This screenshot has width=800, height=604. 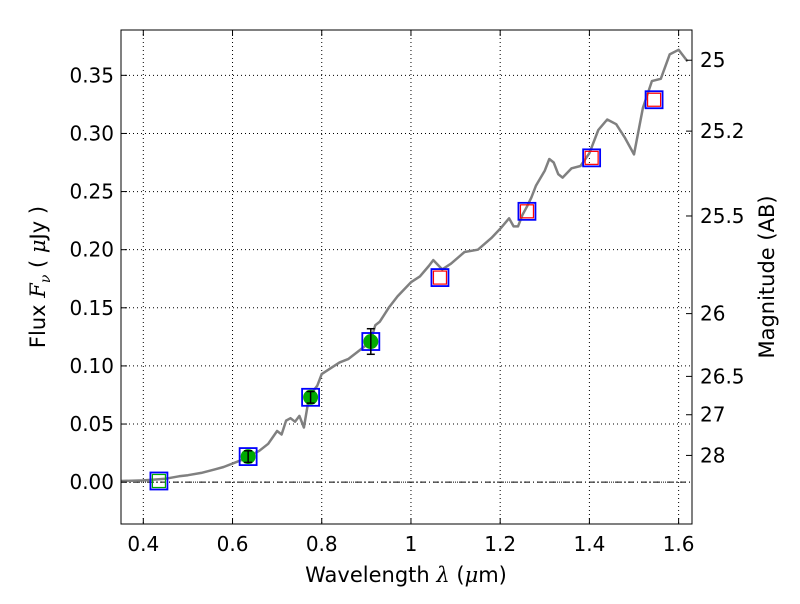 What do you see at coordinates (91, 278) in the screenshot?
I see `y-tick-labels: 0.00 0.05 0.10 0.15 0.20 0.25 0.30 0.35` at bounding box center [91, 278].